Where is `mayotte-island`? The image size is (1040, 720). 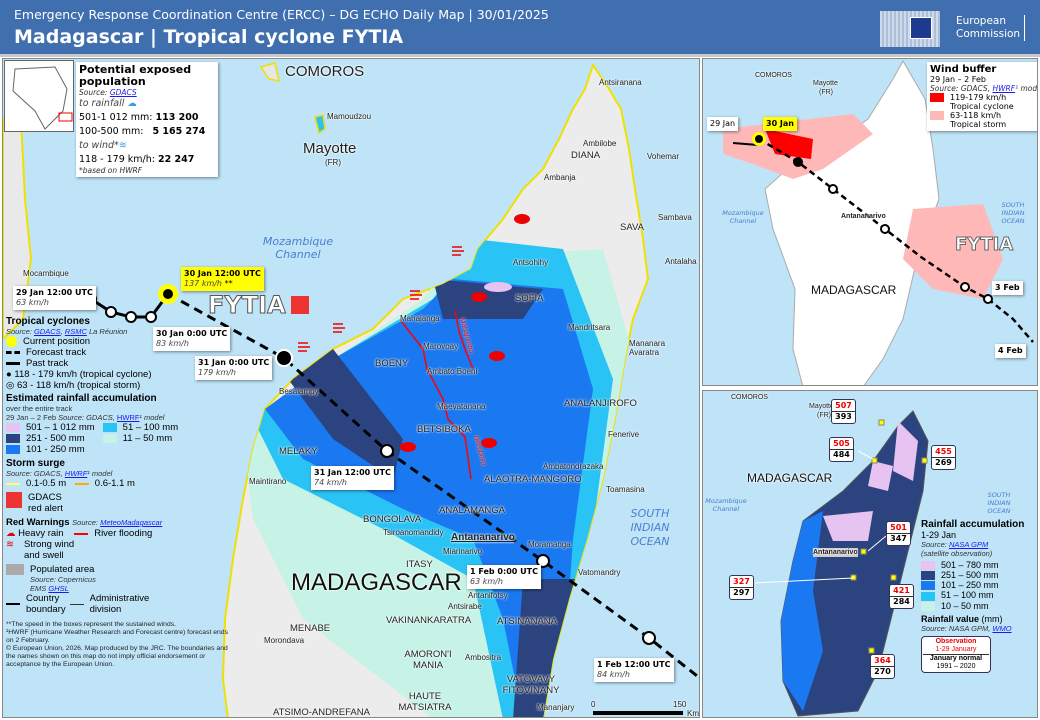
mayotte-island is located at coordinates (320, 124).